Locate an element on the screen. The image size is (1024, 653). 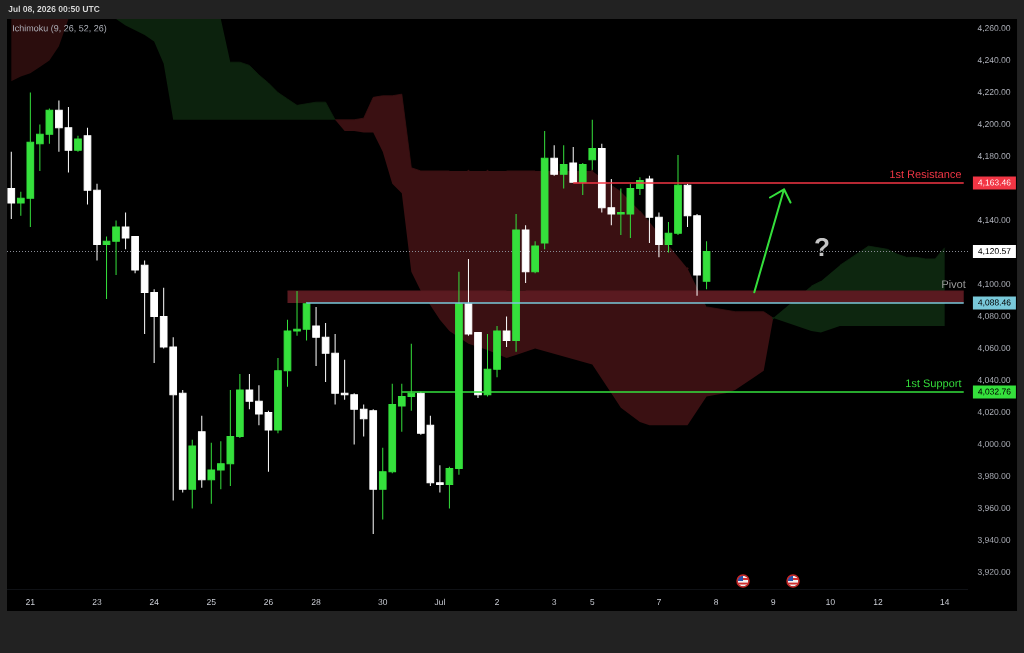
x-tick-label: 3 is located at coordinates (554, 602).